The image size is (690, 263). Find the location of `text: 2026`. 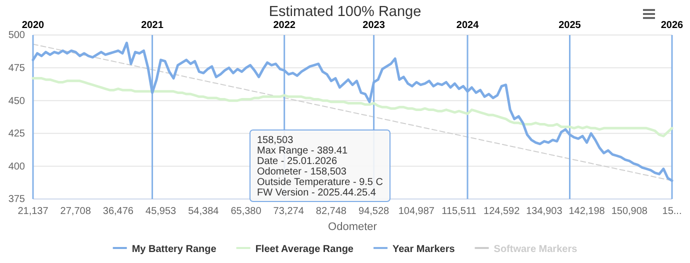

text: 2026 is located at coordinates (672, 25).